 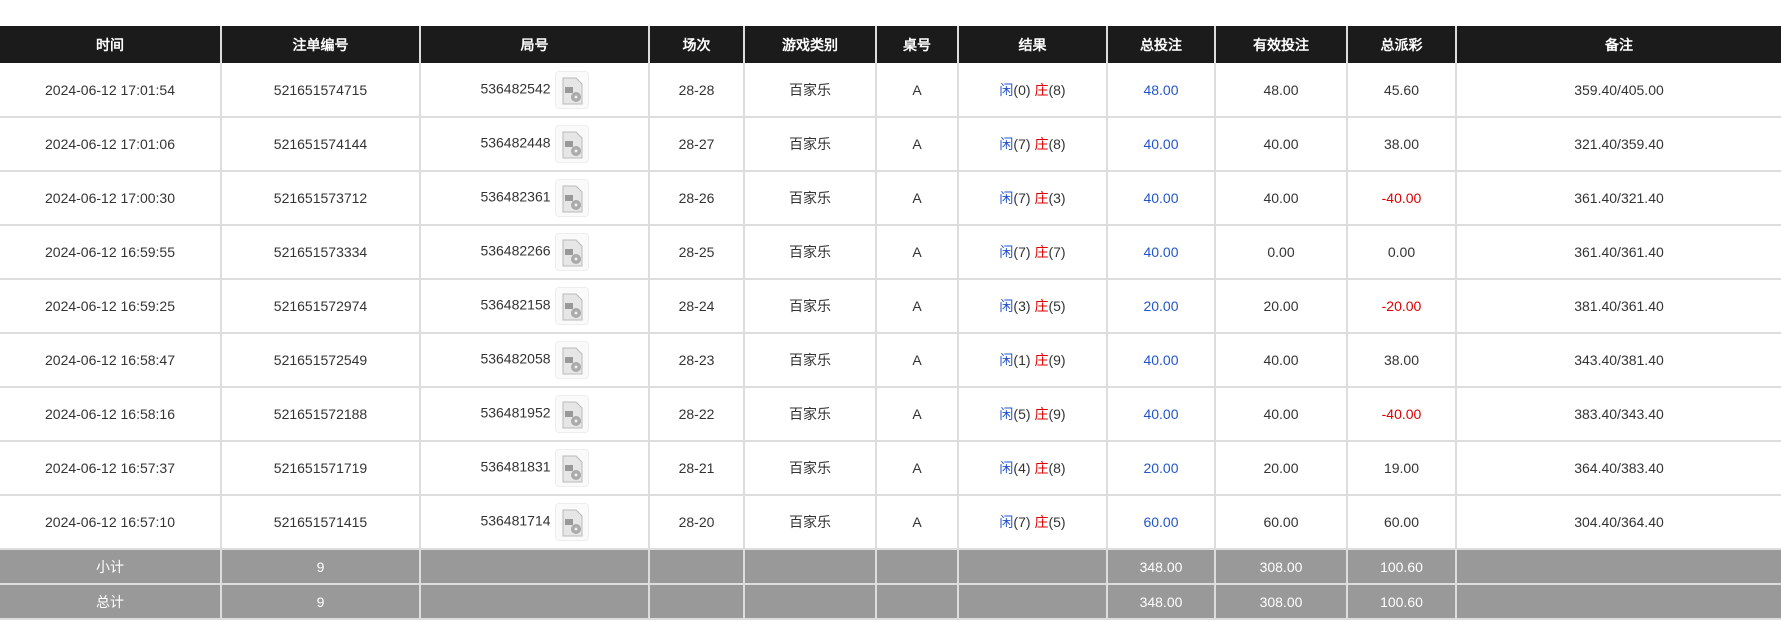 What do you see at coordinates (1280, 468) in the screenshot?
I see `valid-bet-cell: 20.00` at bounding box center [1280, 468].